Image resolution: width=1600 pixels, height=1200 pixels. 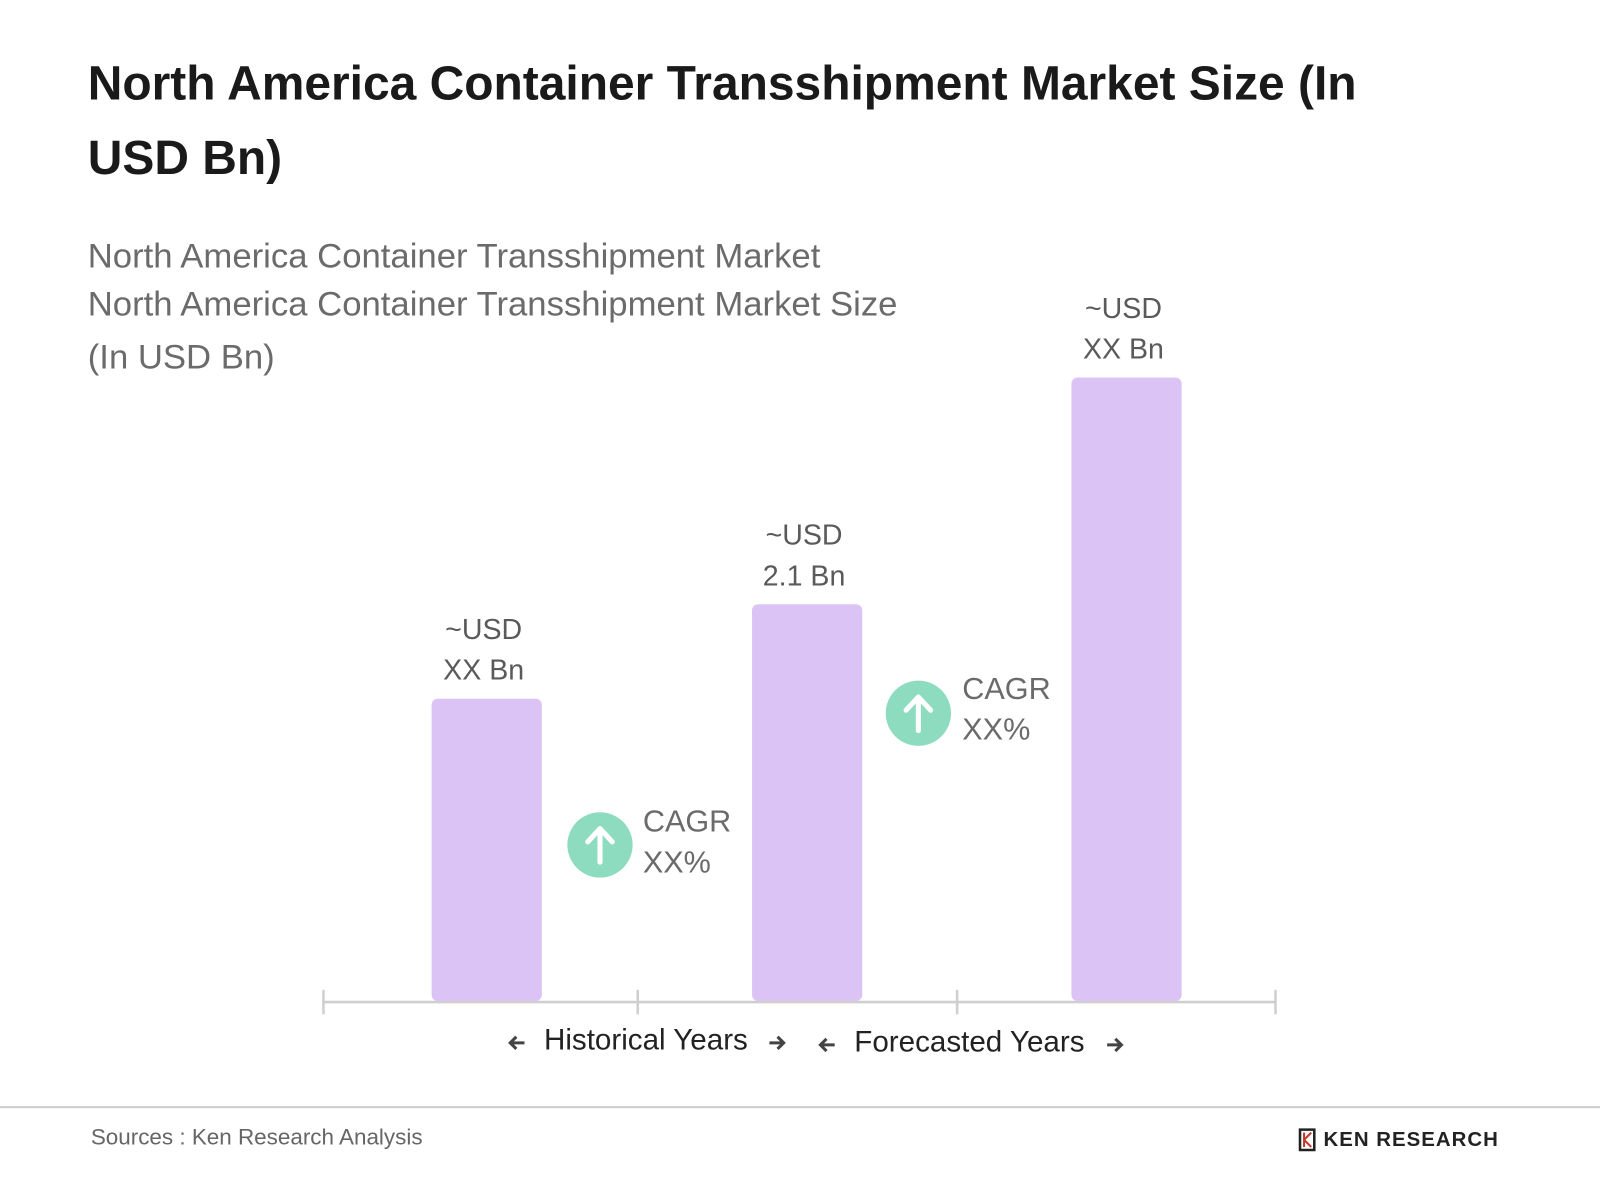 What do you see at coordinates (804, 576) in the screenshot?
I see `value-label: 2.1 Bn` at bounding box center [804, 576].